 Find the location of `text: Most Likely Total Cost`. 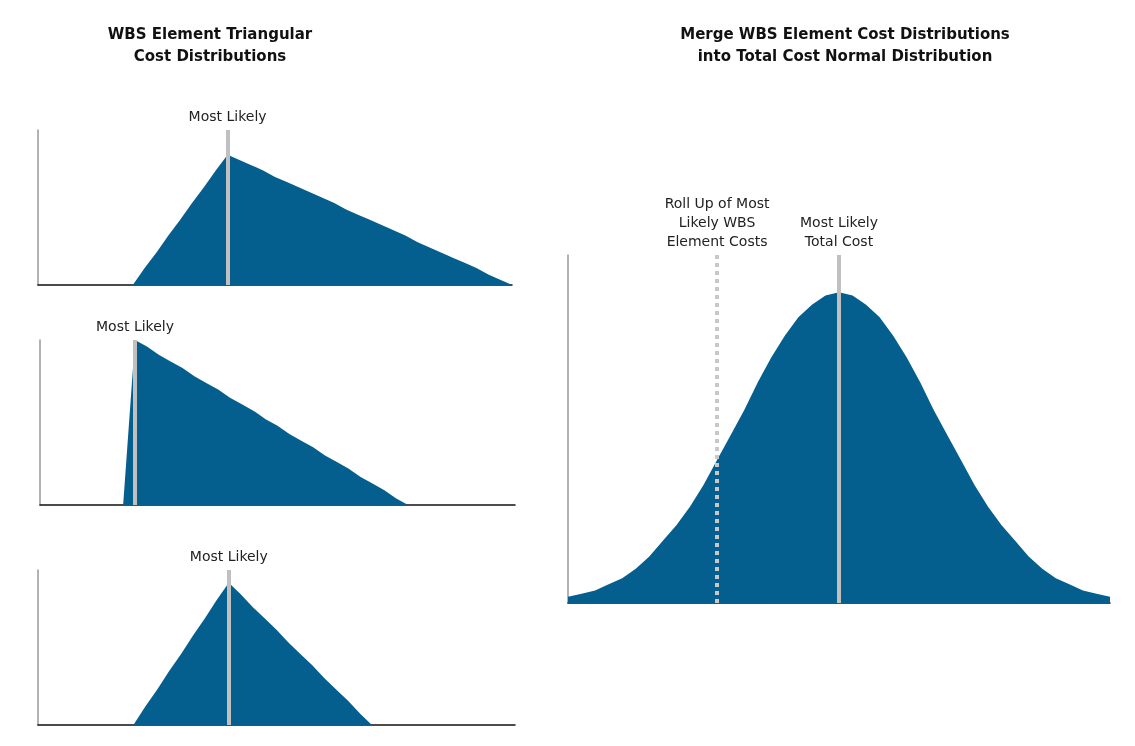

text: Most Likely Total Cost is located at coordinates (839, 231).